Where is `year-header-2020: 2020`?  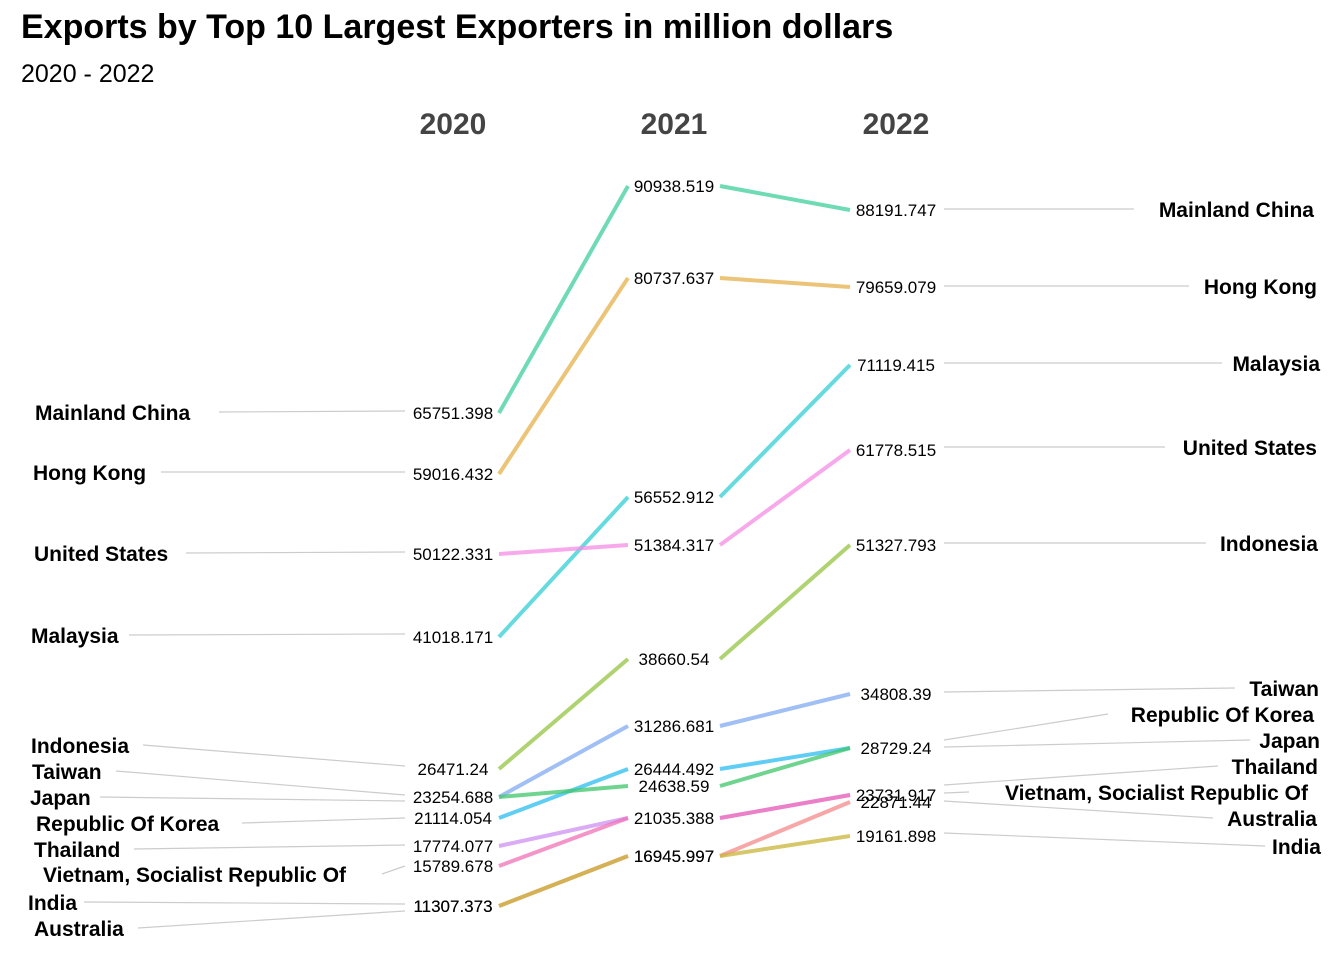
year-header-2020: 2020 is located at coordinates (453, 124).